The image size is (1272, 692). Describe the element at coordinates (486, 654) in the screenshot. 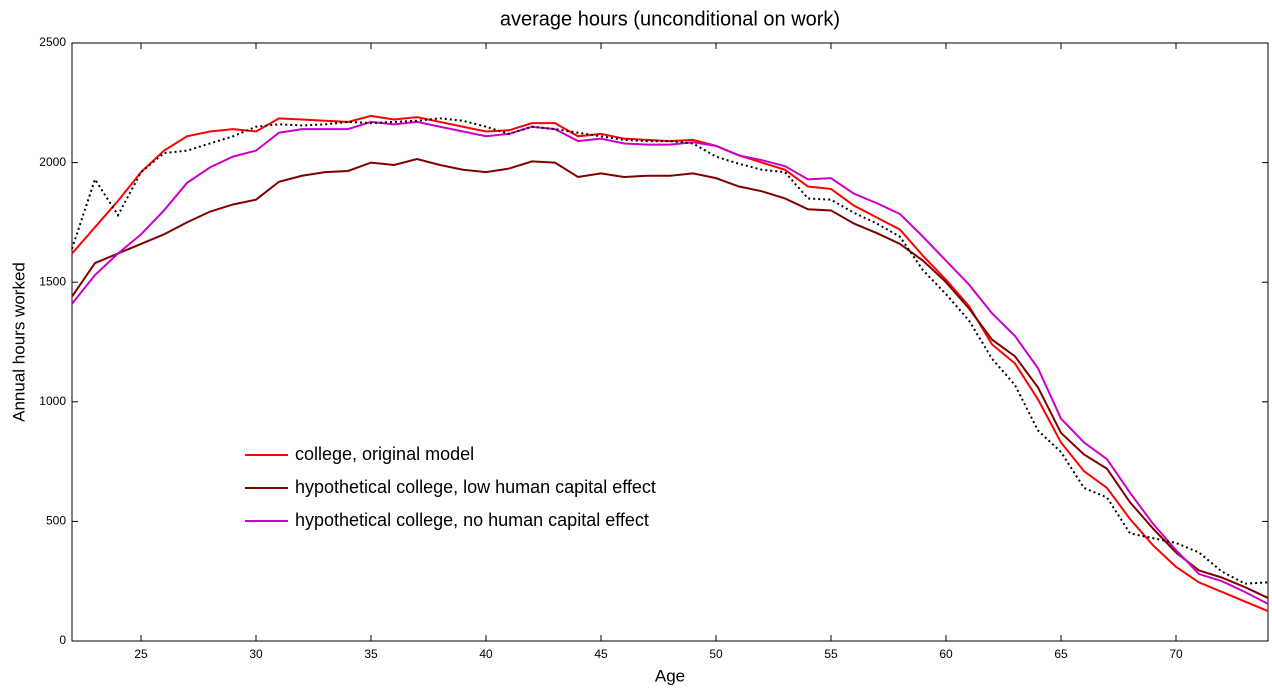

I see `x-tick-label: 40` at that location.